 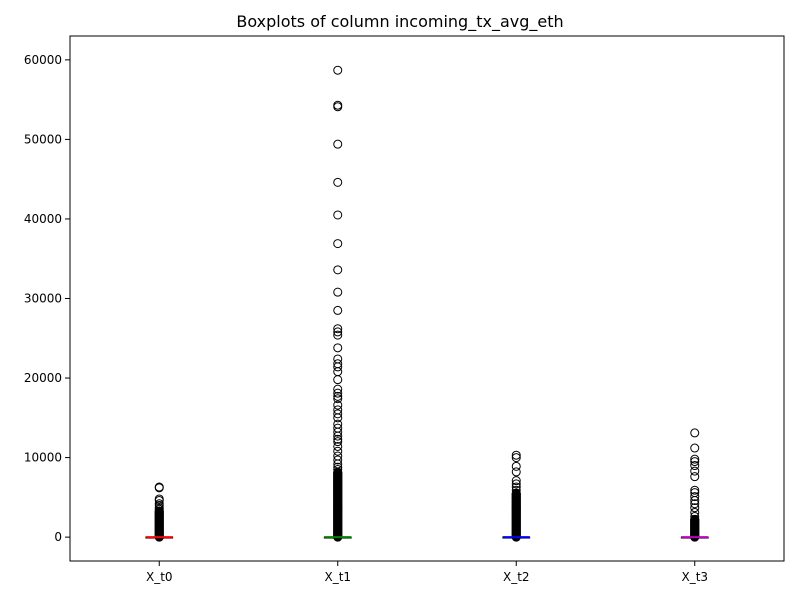 I want to click on box-X_t0, so click(x=159, y=537).